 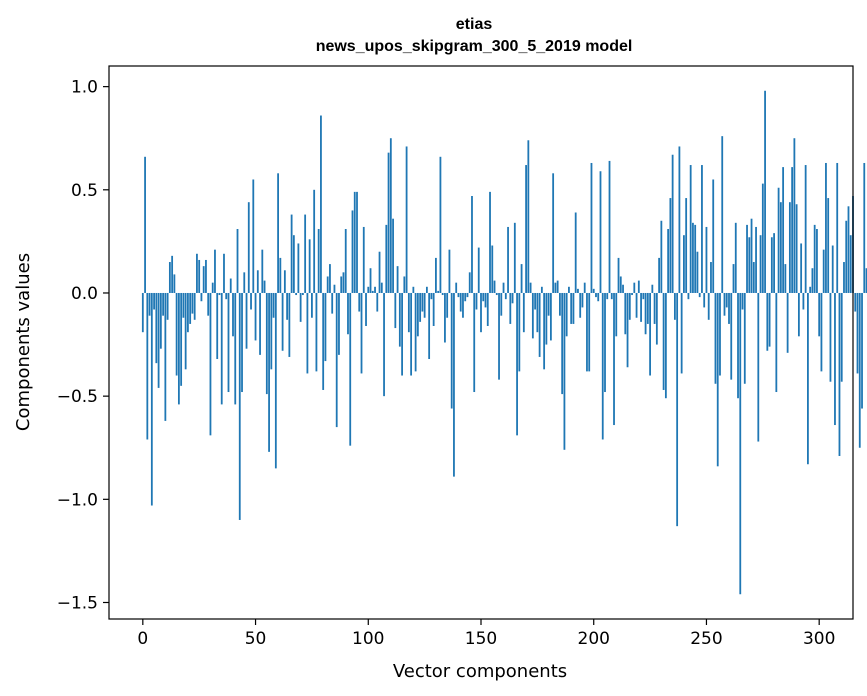 What do you see at coordinates (474, 24) in the screenshot?
I see `chart-title: etias` at bounding box center [474, 24].